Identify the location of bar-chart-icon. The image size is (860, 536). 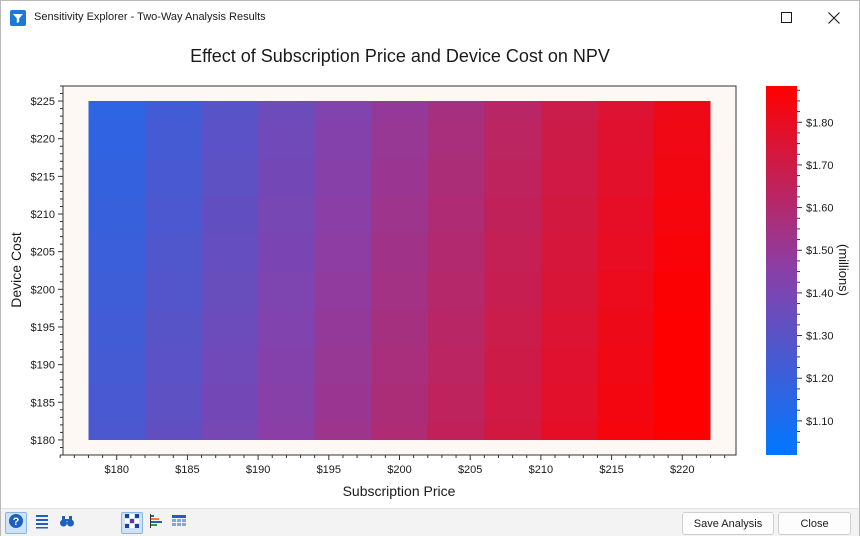
(157, 523).